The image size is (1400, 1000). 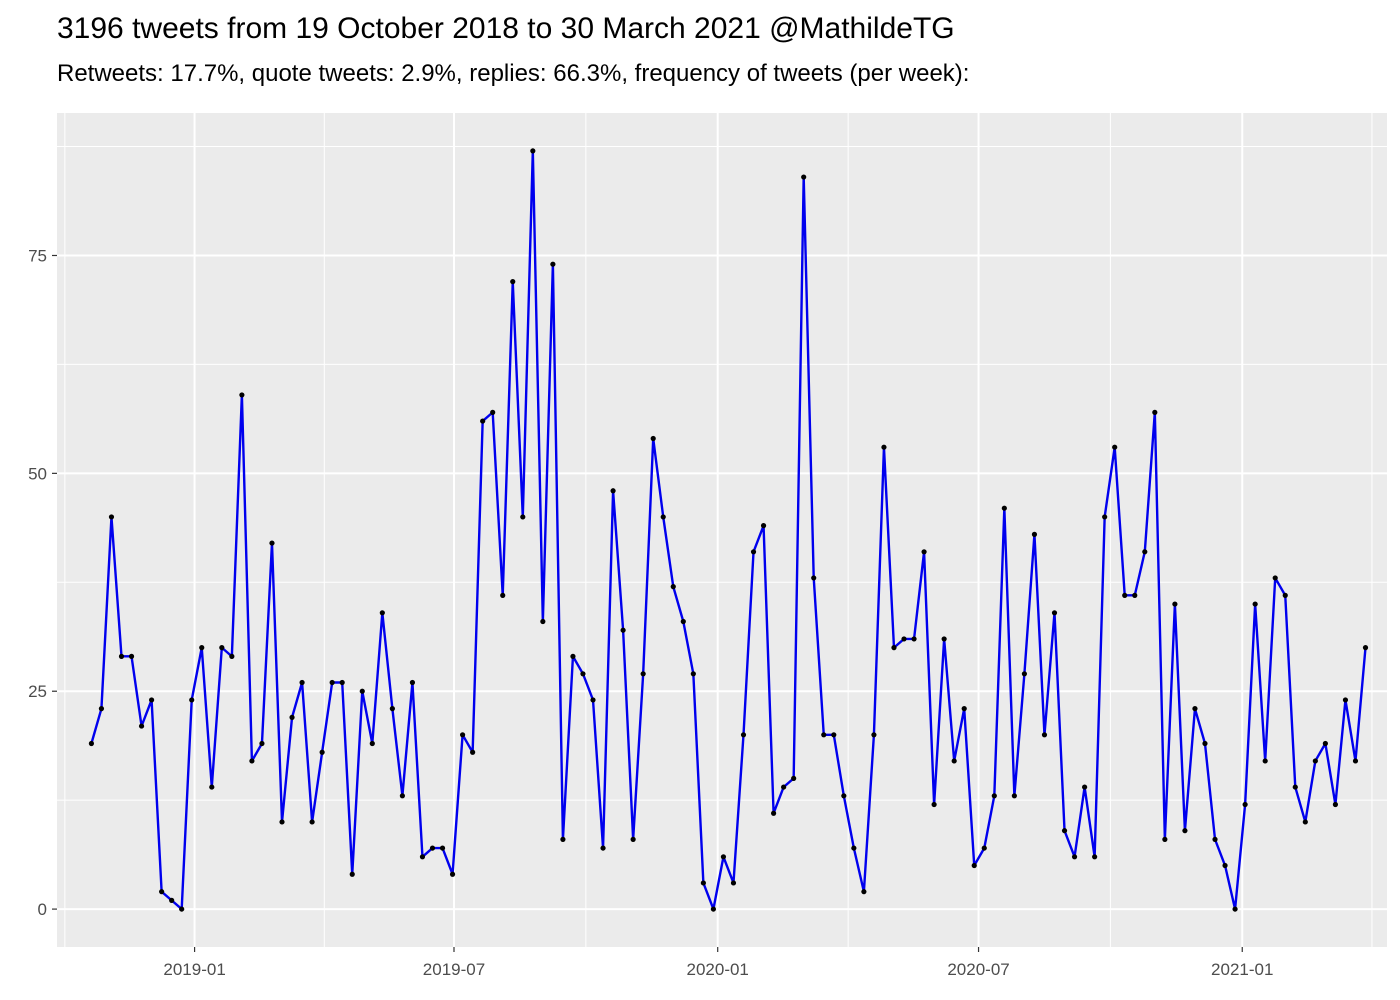 I want to click on y-tick-label: 0, so click(x=42, y=909).